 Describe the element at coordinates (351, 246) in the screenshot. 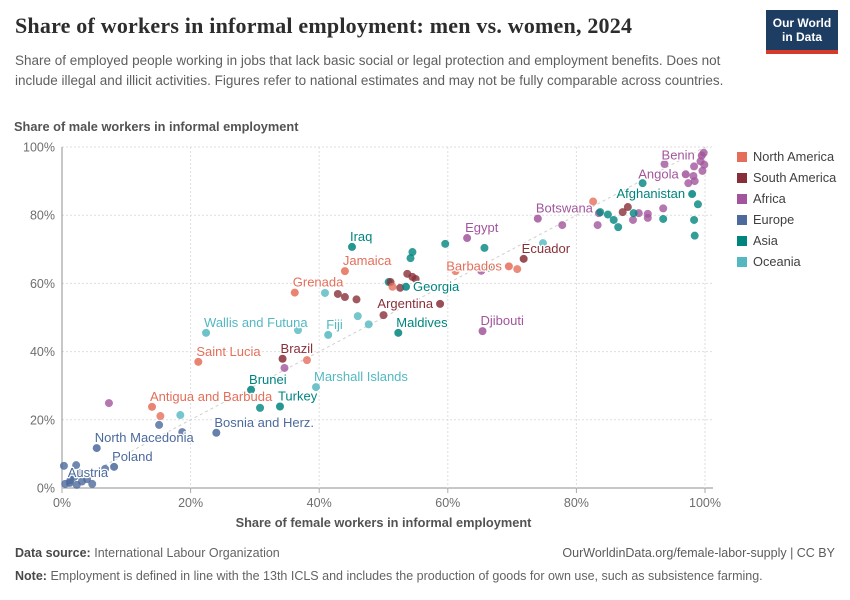

I see `data-point-iraq` at that location.